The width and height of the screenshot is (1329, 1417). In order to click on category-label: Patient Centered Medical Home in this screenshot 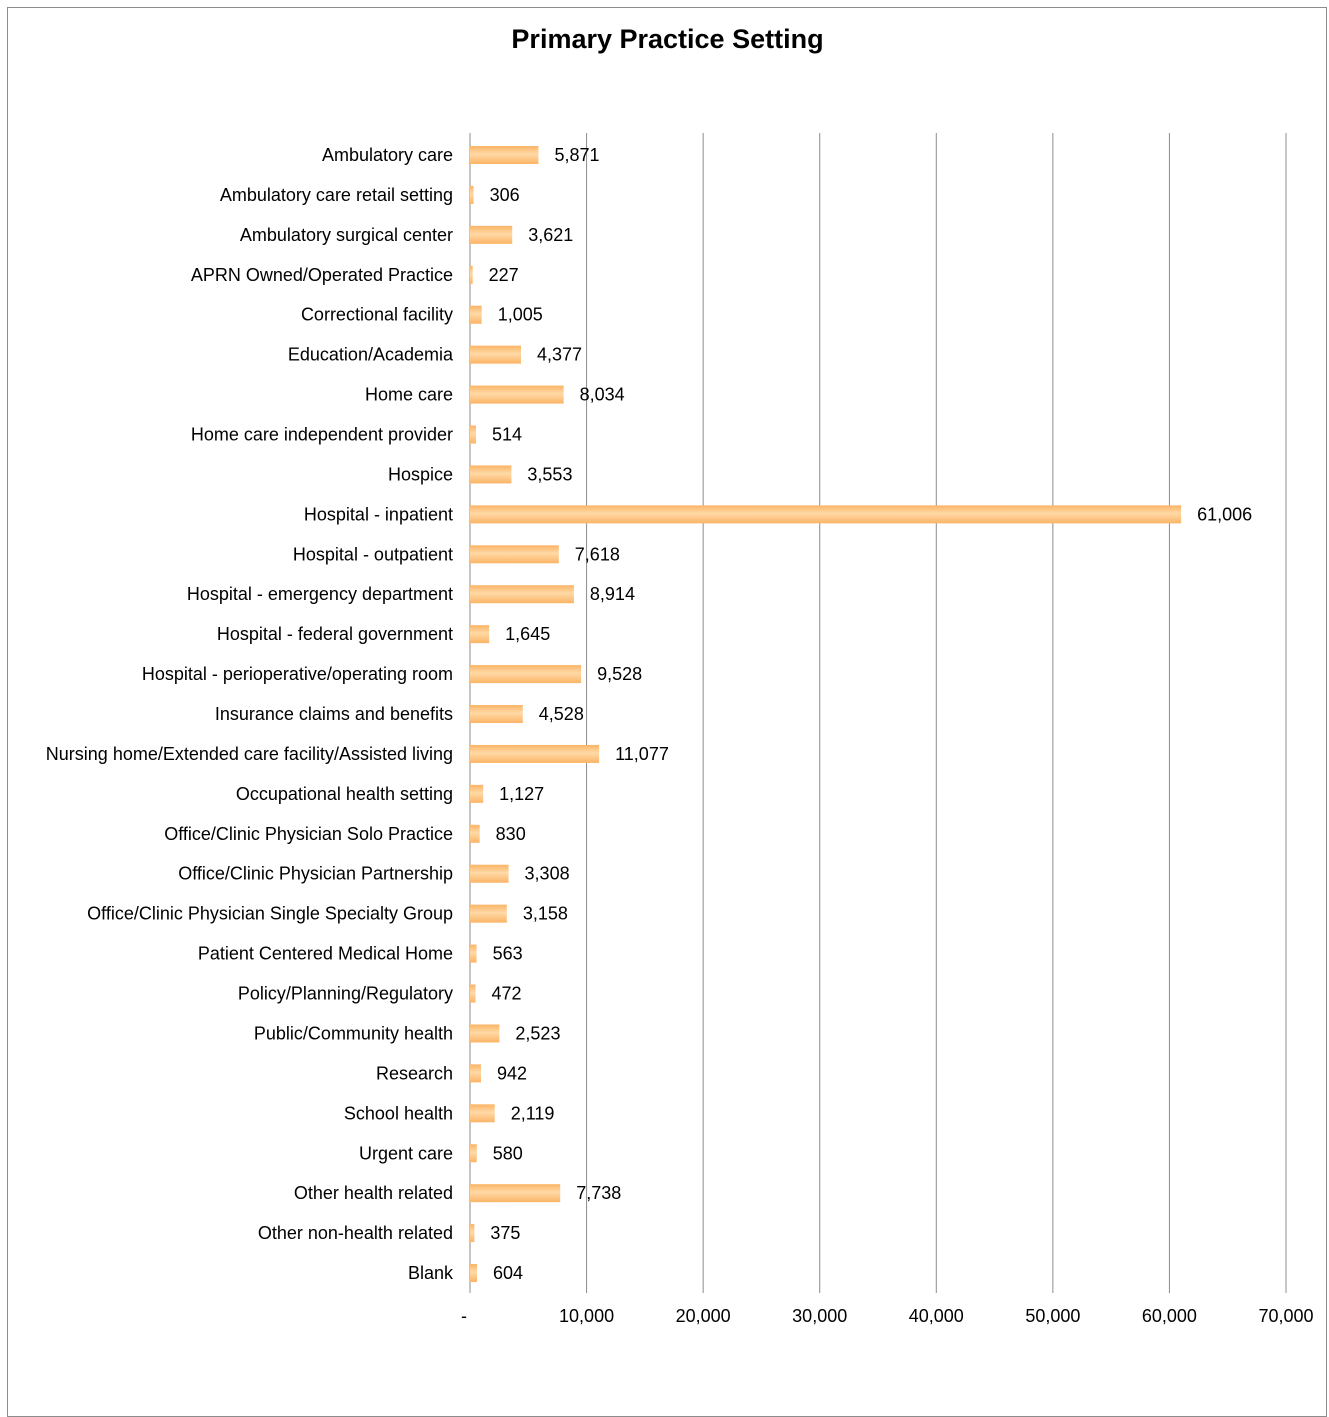, I will do `click(325, 954)`.